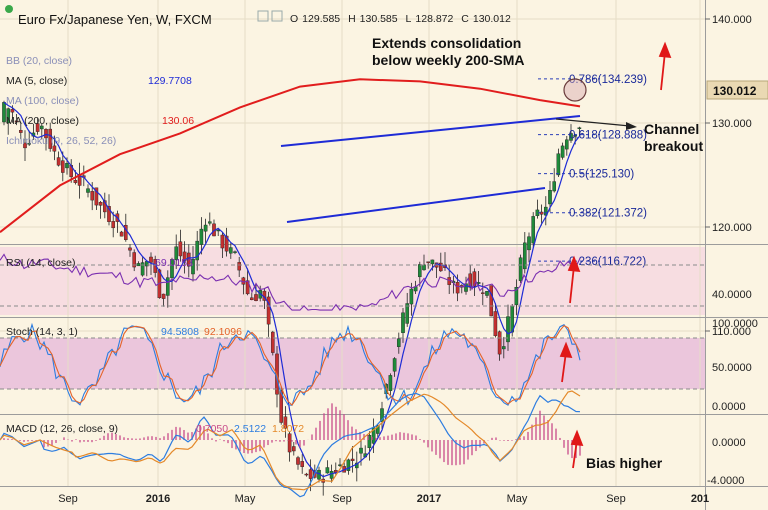 This screenshot has width=768, height=510. Describe the element at coordinates (9, 9) in the screenshot. I see `status-dot-icon` at that location.